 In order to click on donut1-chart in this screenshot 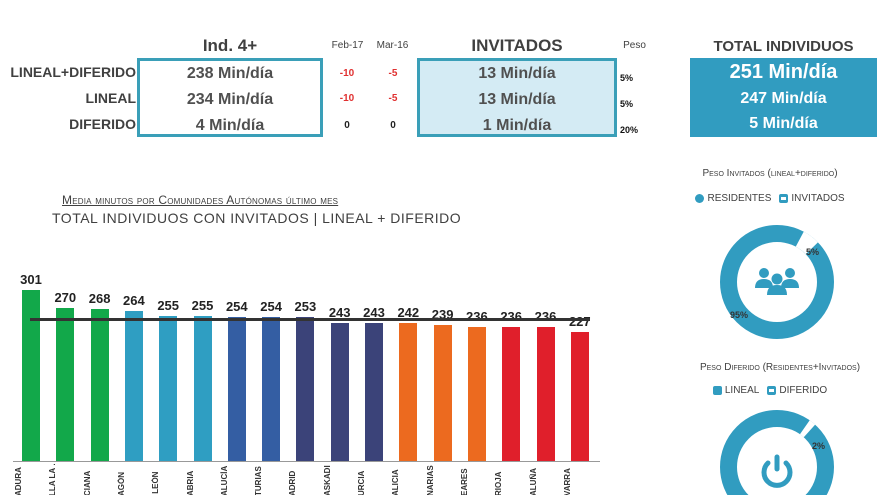, I will do `click(777, 282)`.